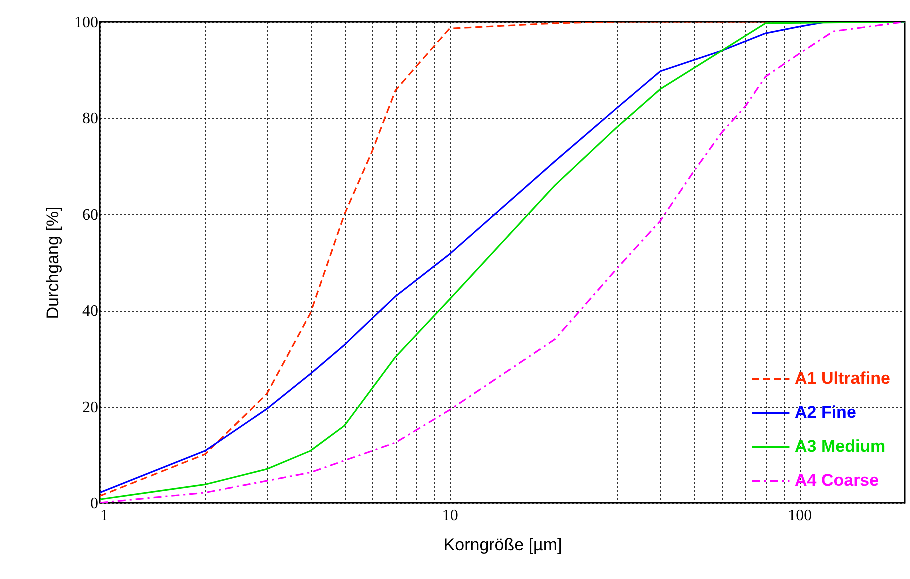 The width and height of the screenshot is (910, 579). What do you see at coordinates (94, 504) in the screenshot?
I see `y-tick-label: 0` at bounding box center [94, 504].